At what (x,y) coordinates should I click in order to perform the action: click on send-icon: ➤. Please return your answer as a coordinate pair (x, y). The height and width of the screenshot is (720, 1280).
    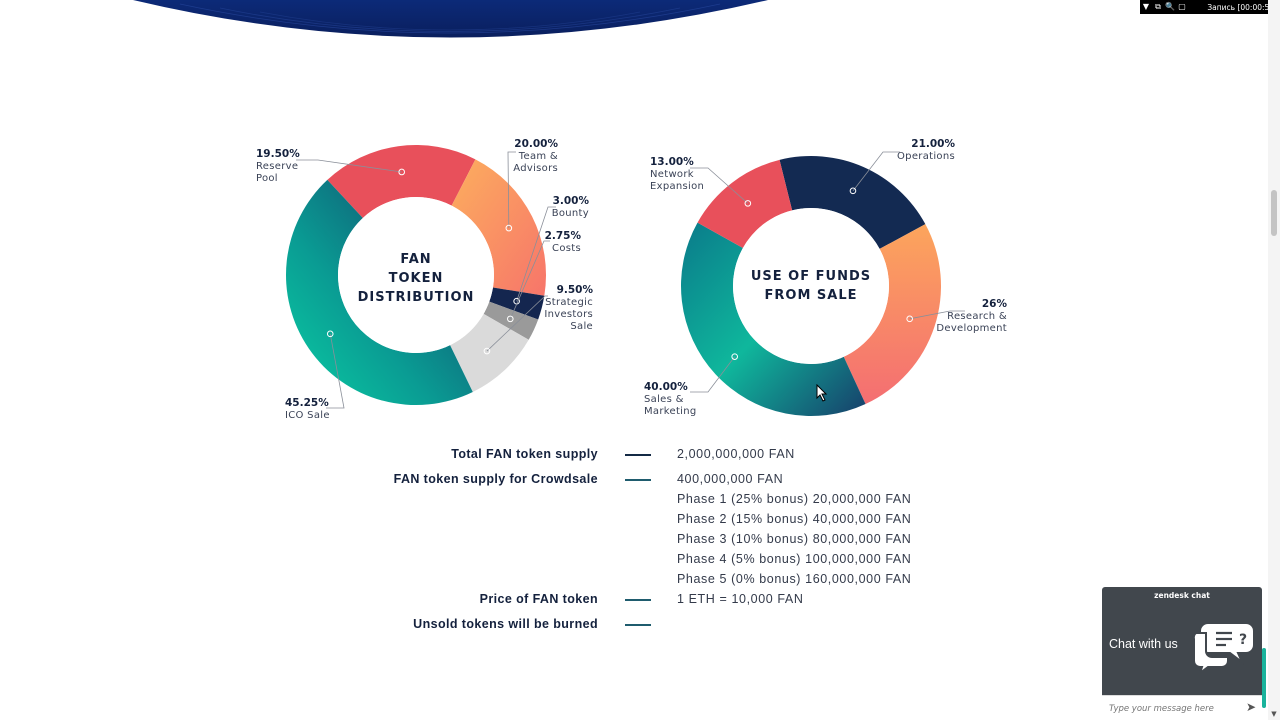
    Looking at the image, I should click on (1250, 707).